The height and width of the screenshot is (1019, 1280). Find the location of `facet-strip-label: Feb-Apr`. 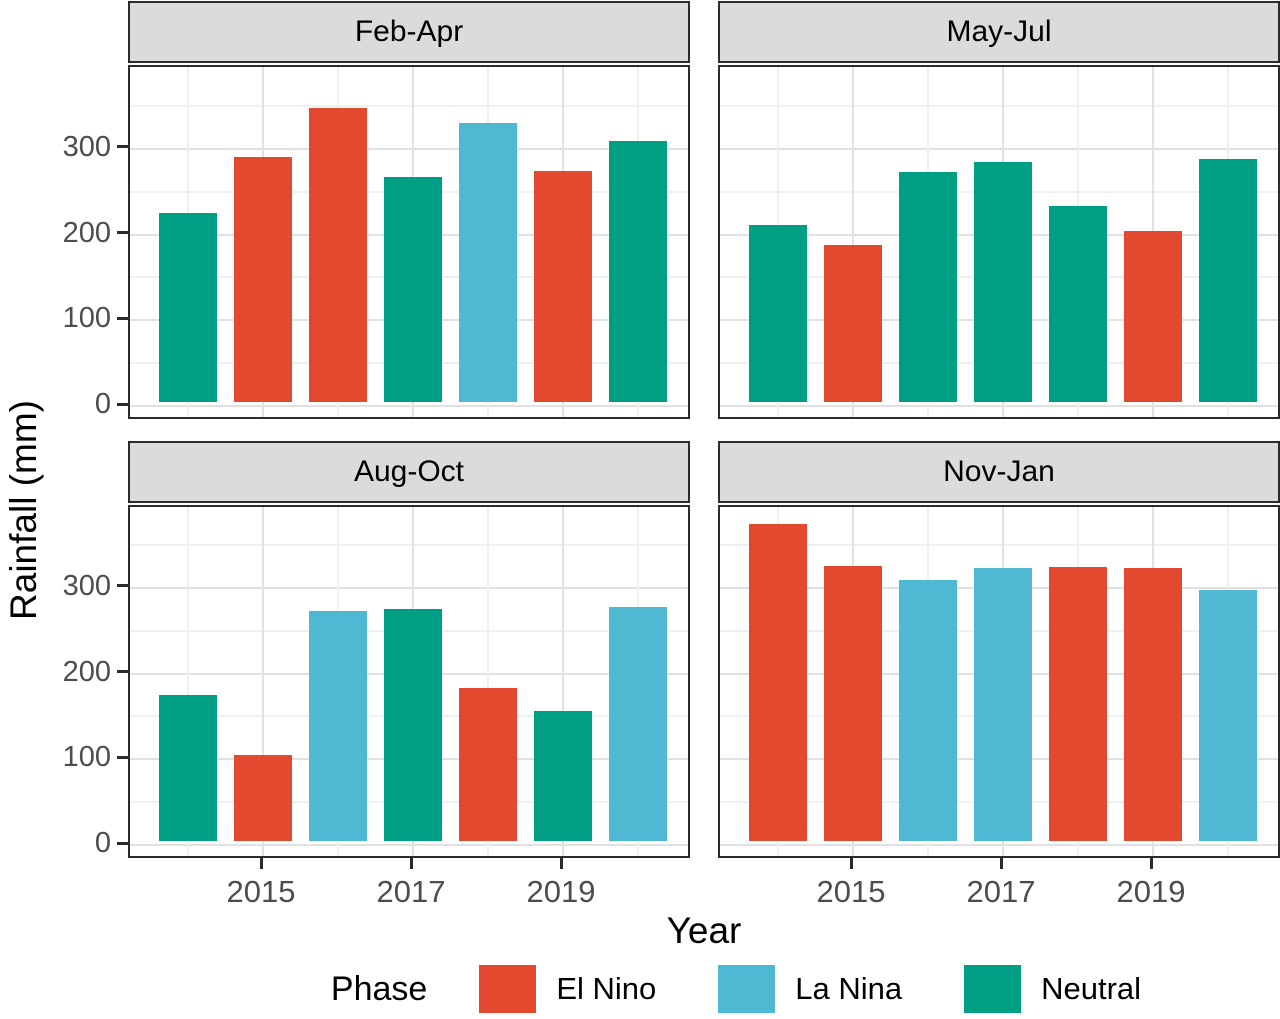

facet-strip-label: Feb-Apr is located at coordinates (409, 31).